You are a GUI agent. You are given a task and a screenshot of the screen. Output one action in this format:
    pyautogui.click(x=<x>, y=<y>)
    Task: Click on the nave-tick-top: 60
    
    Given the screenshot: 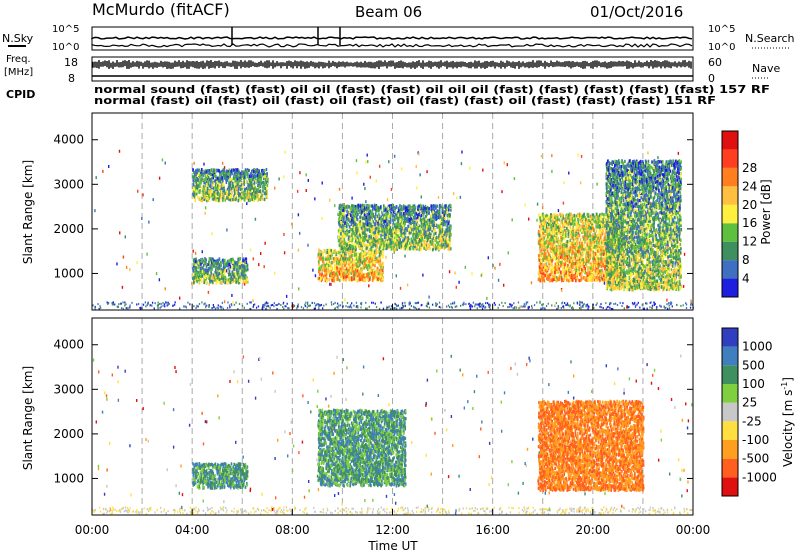 What is the action you would take?
    pyautogui.click(x=715, y=62)
    